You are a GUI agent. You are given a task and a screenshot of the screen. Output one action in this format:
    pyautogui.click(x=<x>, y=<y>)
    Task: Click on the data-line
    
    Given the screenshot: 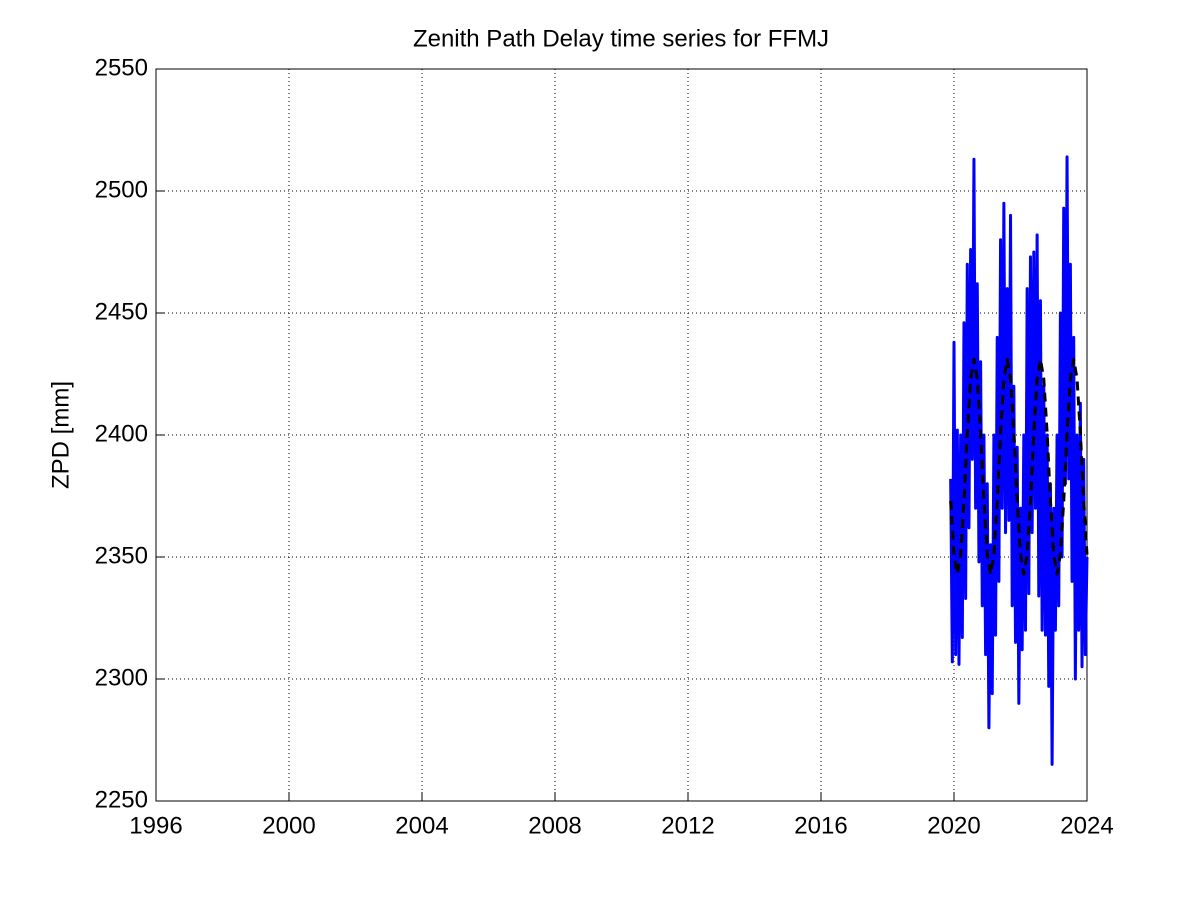 What is the action you would take?
    pyautogui.click(x=1019, y=460)
    